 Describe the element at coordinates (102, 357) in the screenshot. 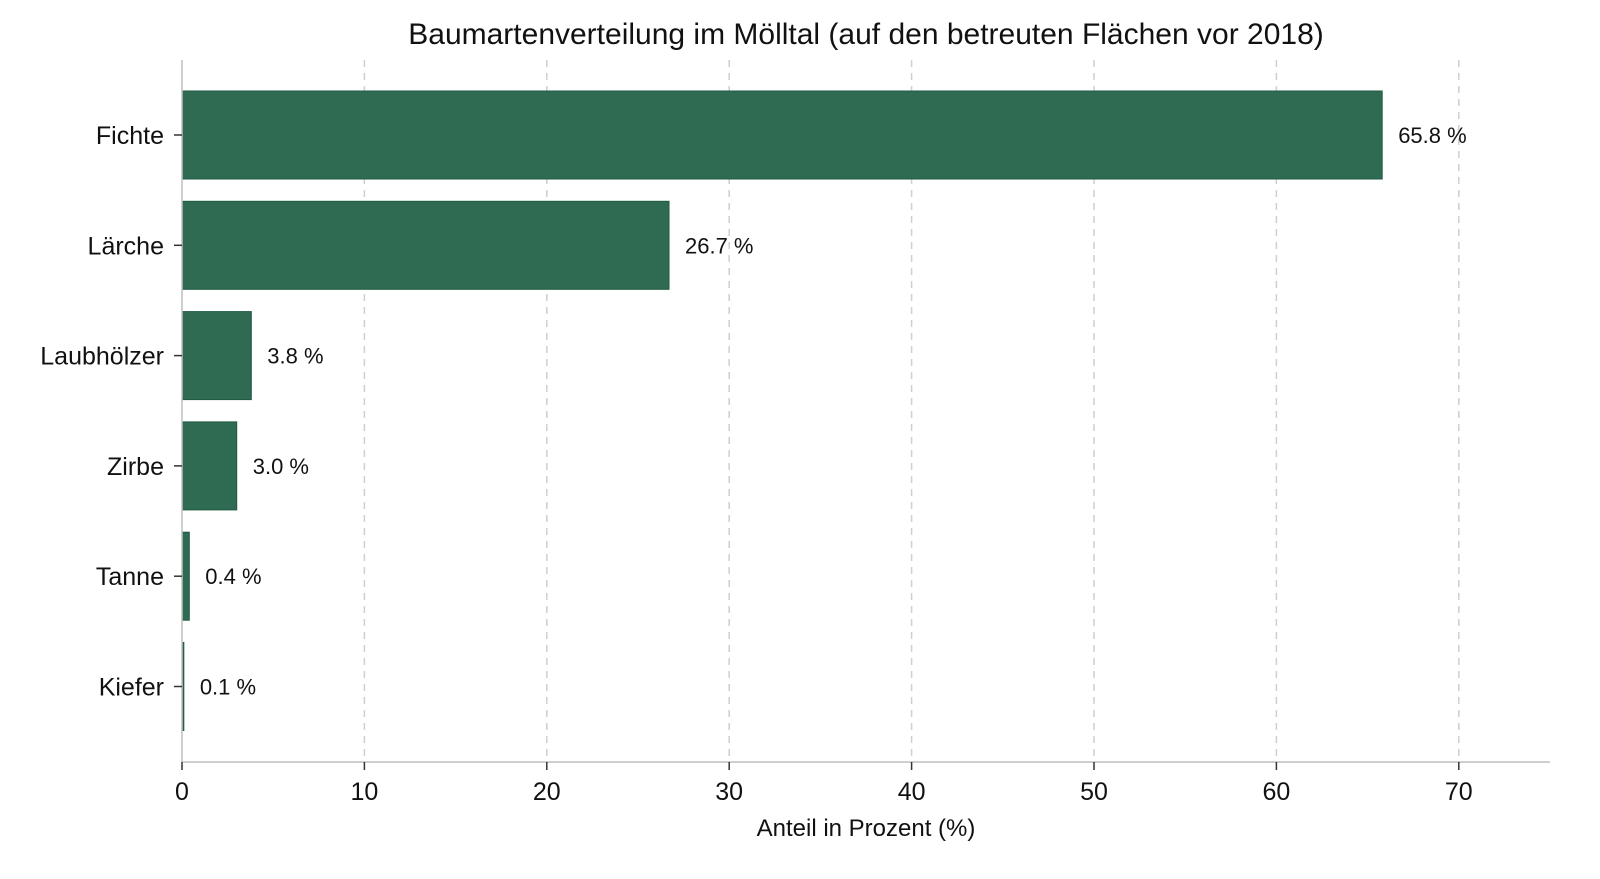

I see `y-tick-label: Laubhölzer` at that location.